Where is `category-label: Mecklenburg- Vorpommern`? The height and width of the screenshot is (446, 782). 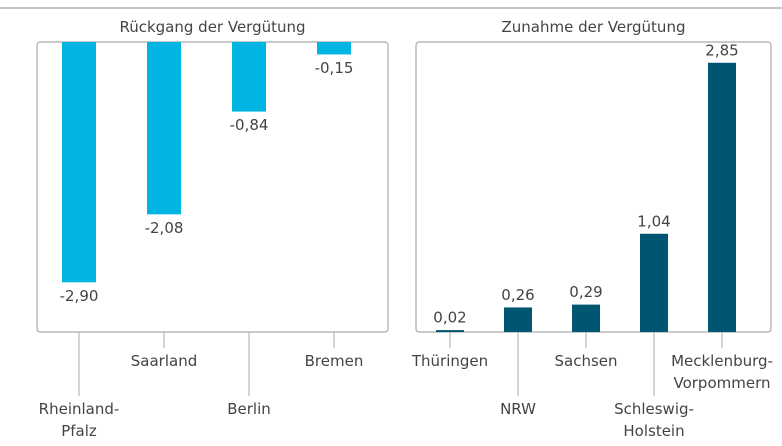
category-label: Mecklenburg- Vorpommern is located at coordinates (722, 372).